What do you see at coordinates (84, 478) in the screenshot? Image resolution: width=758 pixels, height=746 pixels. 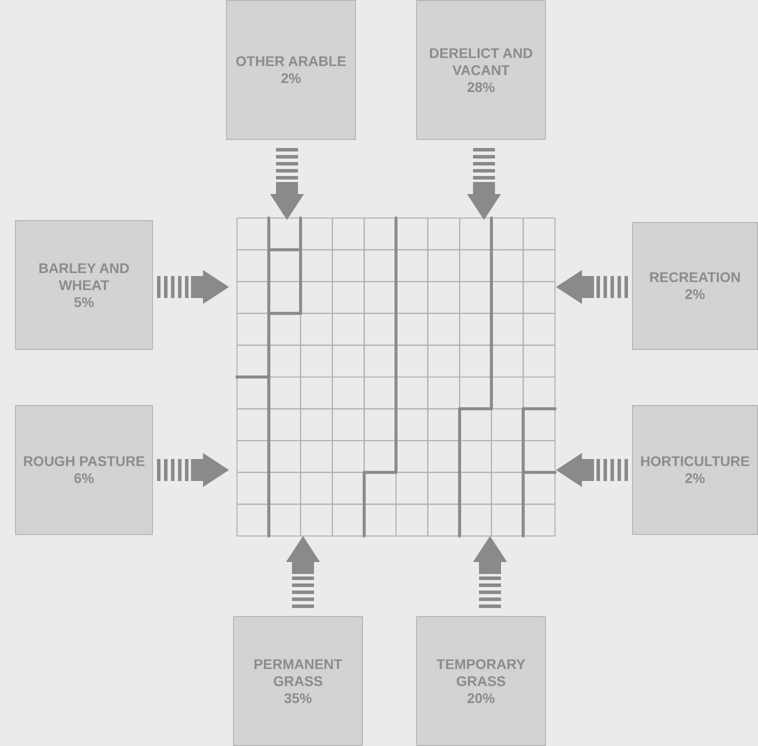 I see `data-label: 6%` at bounding box center [84, 478].